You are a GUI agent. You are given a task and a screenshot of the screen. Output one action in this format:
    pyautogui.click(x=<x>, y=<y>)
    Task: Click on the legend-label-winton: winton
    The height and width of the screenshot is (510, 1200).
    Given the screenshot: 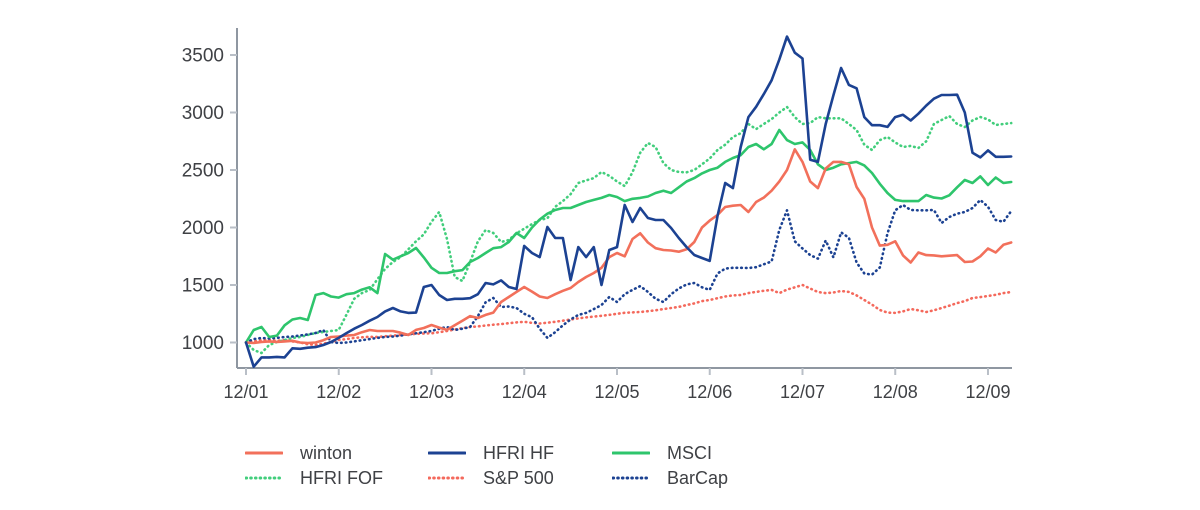 What is the action you would take?
    pyautogui.click(x=326, y=452)
    